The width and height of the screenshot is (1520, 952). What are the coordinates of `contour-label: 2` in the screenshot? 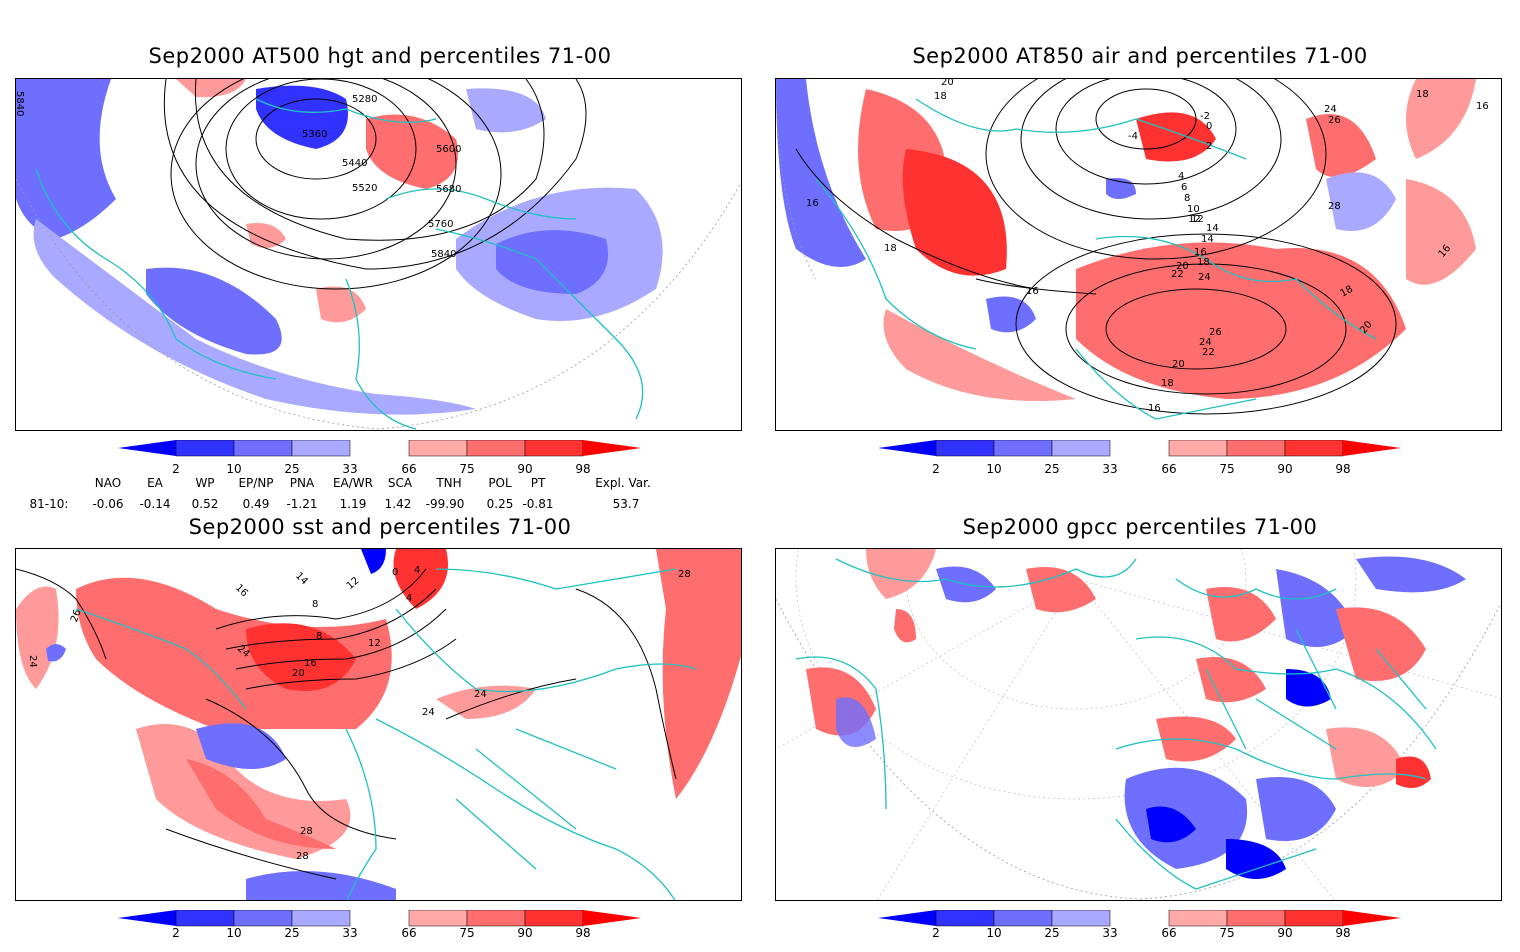 It's located at (1209, 146).